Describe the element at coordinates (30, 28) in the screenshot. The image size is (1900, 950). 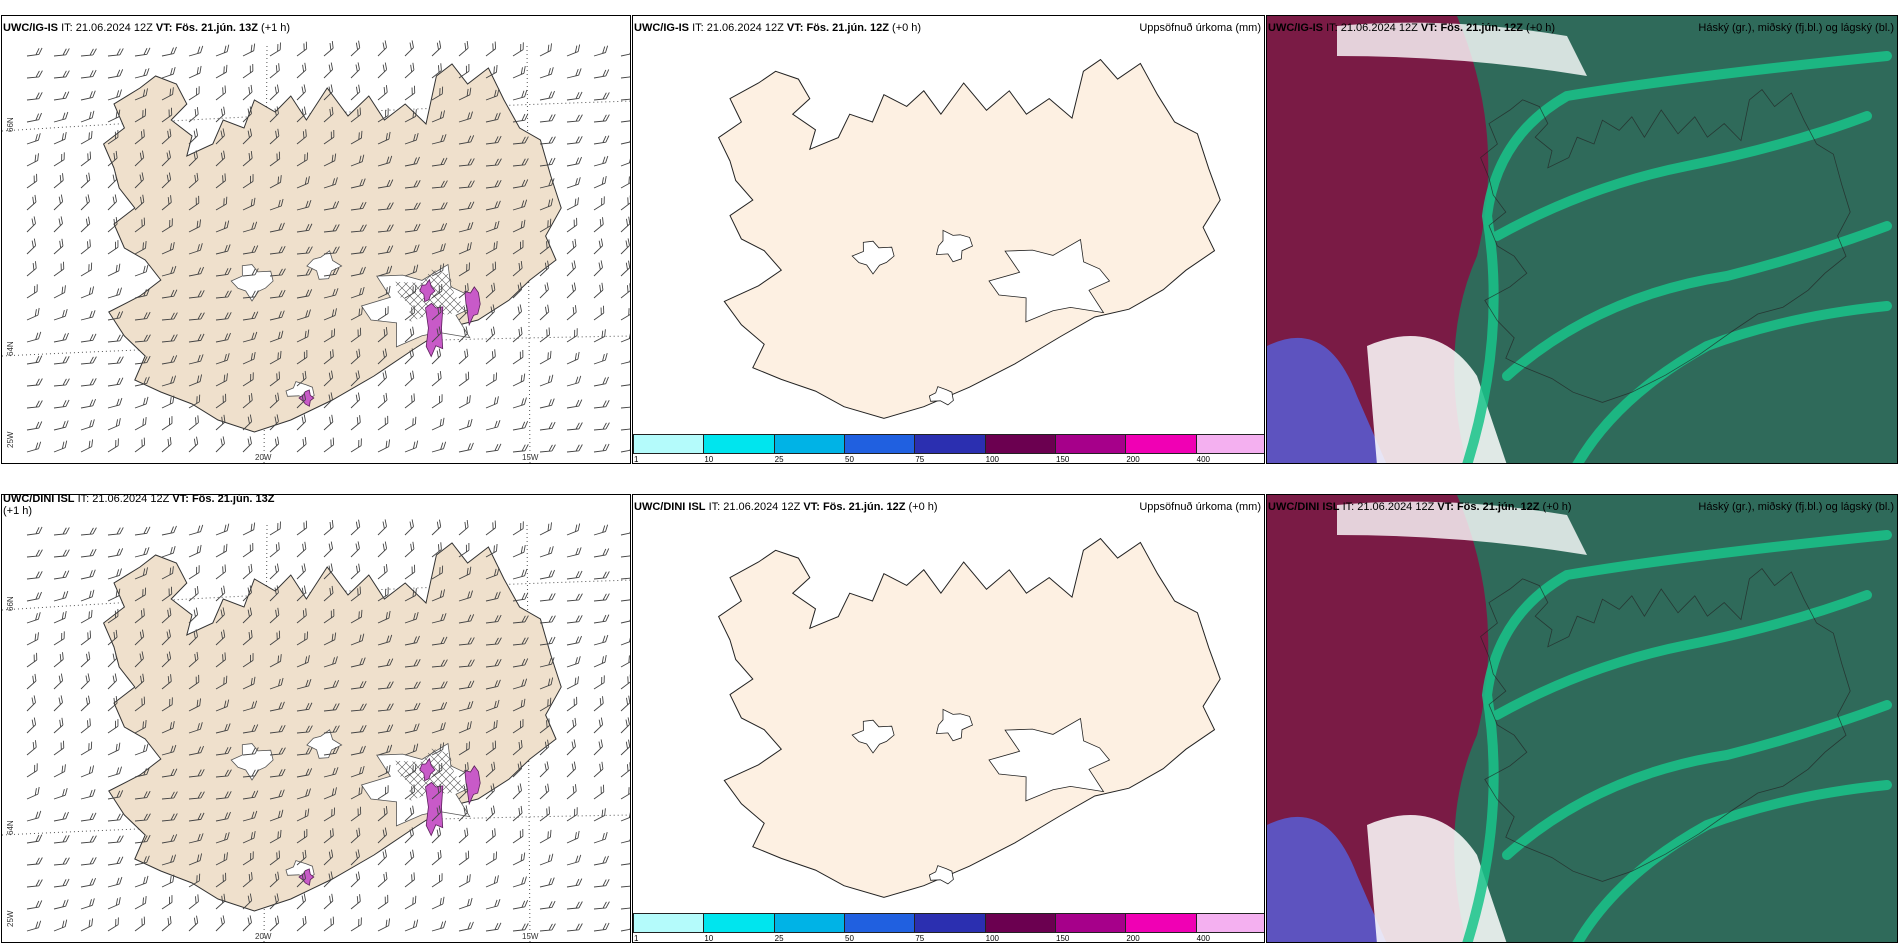
I see `model-name: UWC/IG-IS` at that location.